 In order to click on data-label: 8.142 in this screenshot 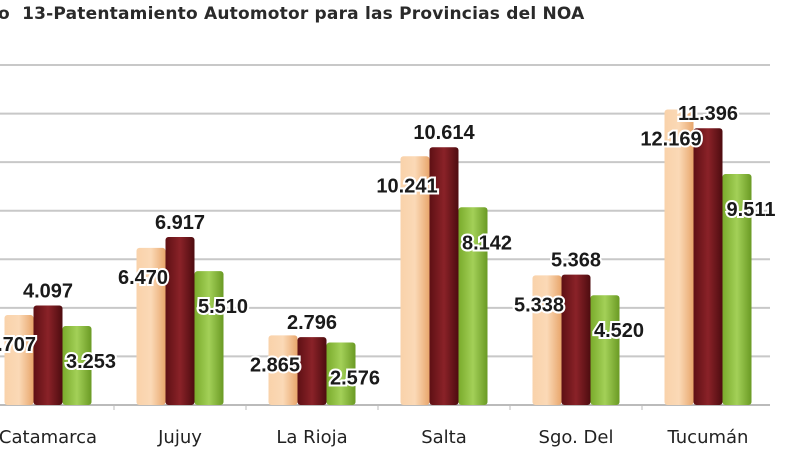, I will do `click(487, 243)`.